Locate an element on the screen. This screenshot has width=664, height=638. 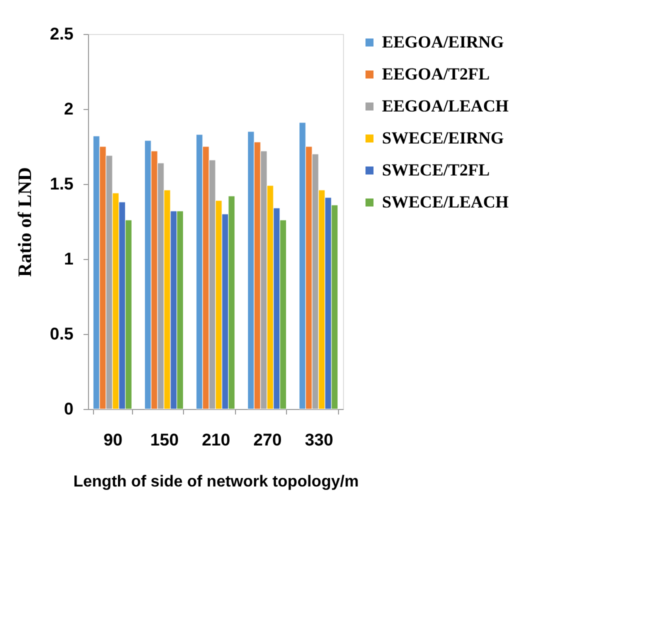
legend-label: EEGOA/LEACH is located at coordinates (445, 106).